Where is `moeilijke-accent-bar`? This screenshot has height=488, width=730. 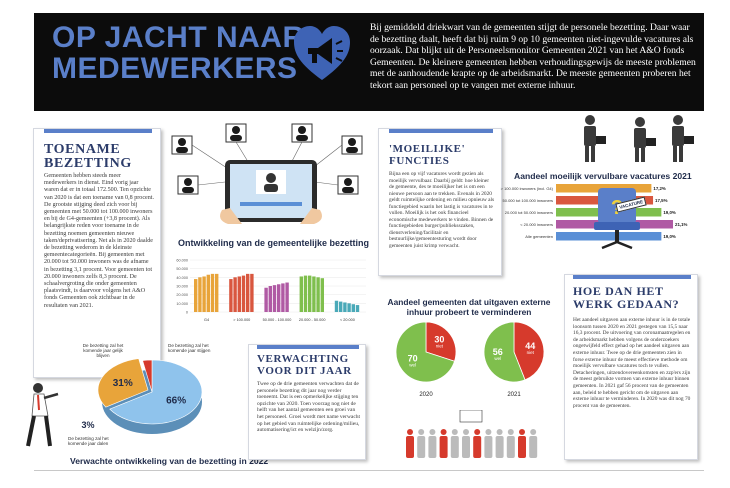 moeilijke-accent-bar is located at coordinates (441, 131).